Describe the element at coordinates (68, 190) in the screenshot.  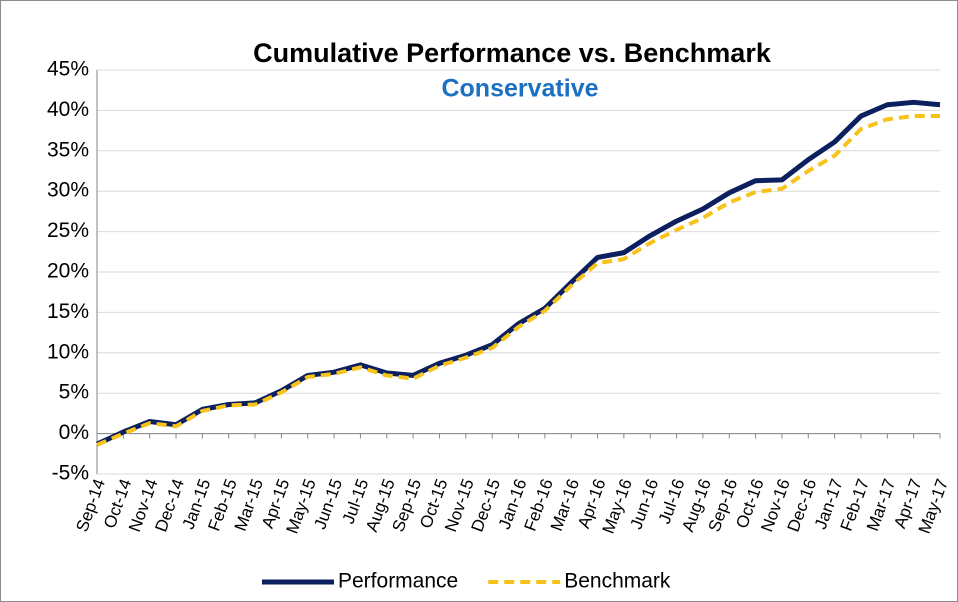
I see `y-tick-label: 30%` at that location.